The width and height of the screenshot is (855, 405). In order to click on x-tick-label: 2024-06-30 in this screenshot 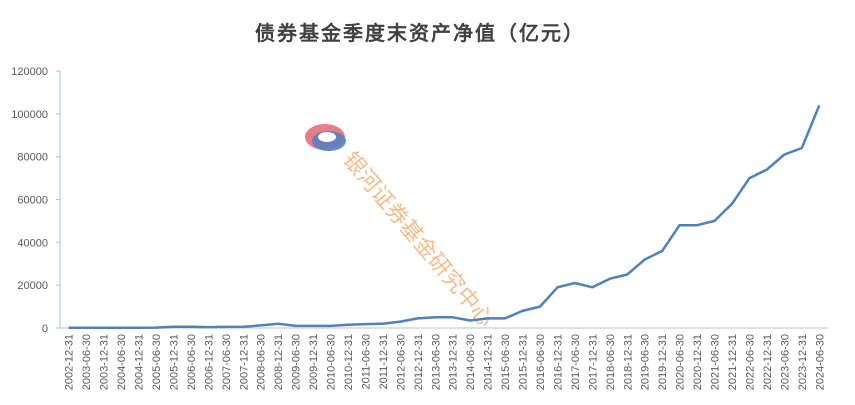, I will do `click(820, 362)`.